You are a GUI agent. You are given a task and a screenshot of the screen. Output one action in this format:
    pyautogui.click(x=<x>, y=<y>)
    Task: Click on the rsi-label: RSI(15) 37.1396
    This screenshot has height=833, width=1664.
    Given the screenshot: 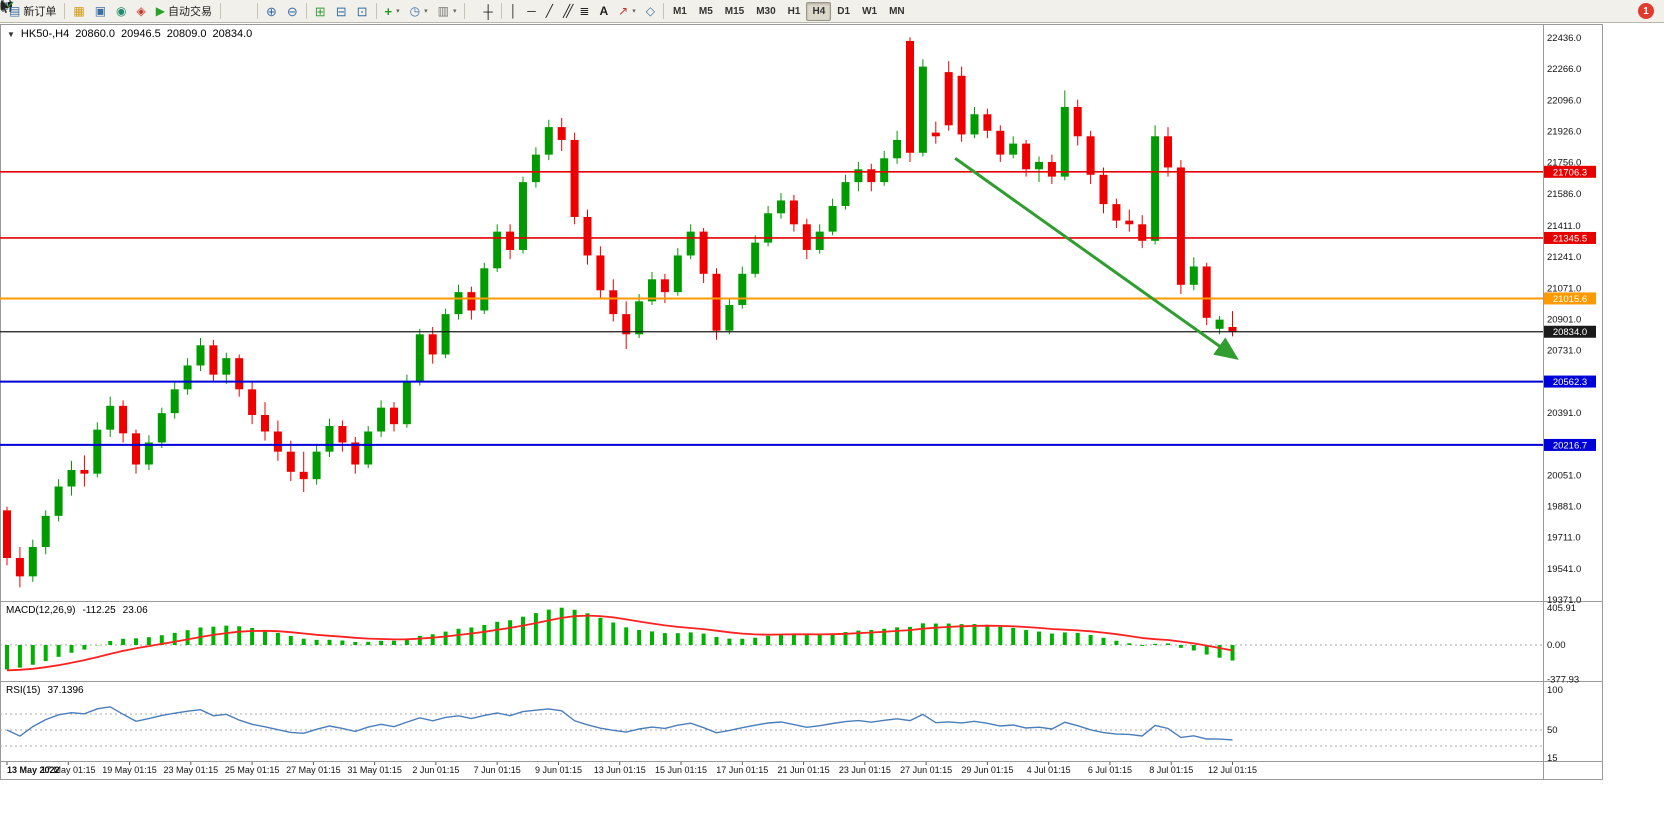 What is the action you would take?
    pyautogui.click(x=45, y=690)
    